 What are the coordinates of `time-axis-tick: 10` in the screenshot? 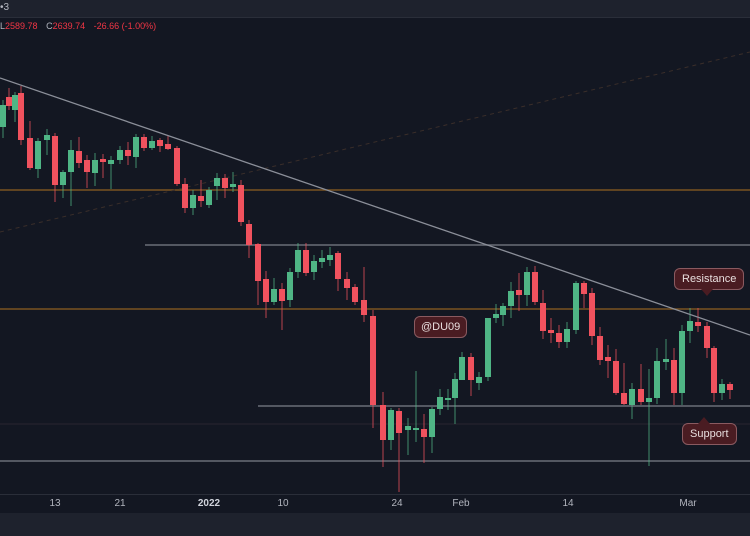 It's located at (283, 503).